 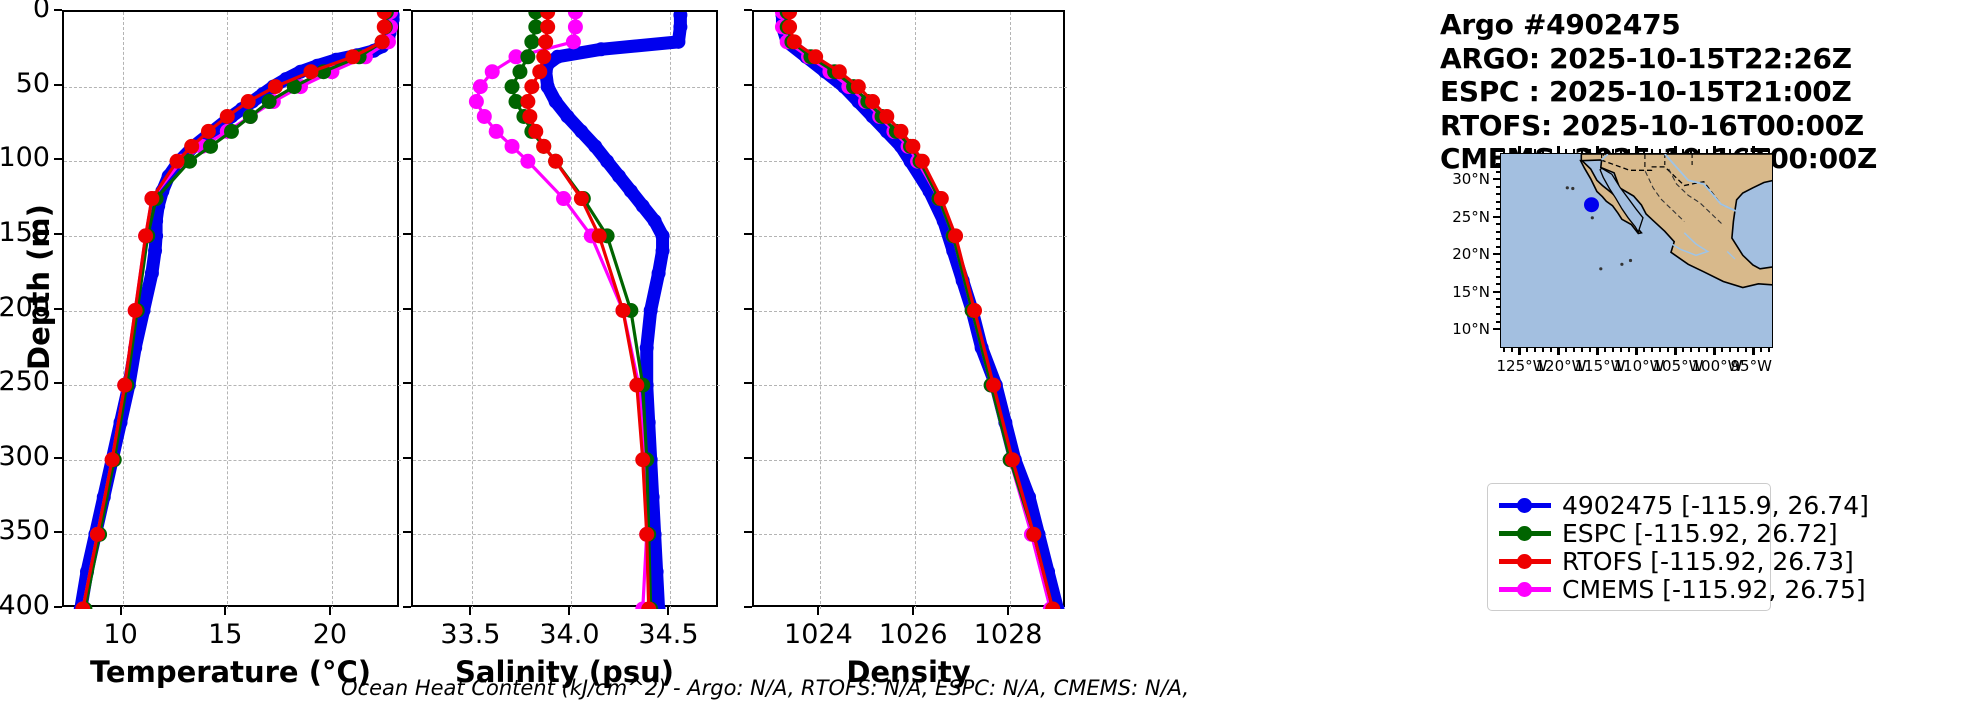 I want to click on density-profile-plot-area, so click(x=919, y=310).